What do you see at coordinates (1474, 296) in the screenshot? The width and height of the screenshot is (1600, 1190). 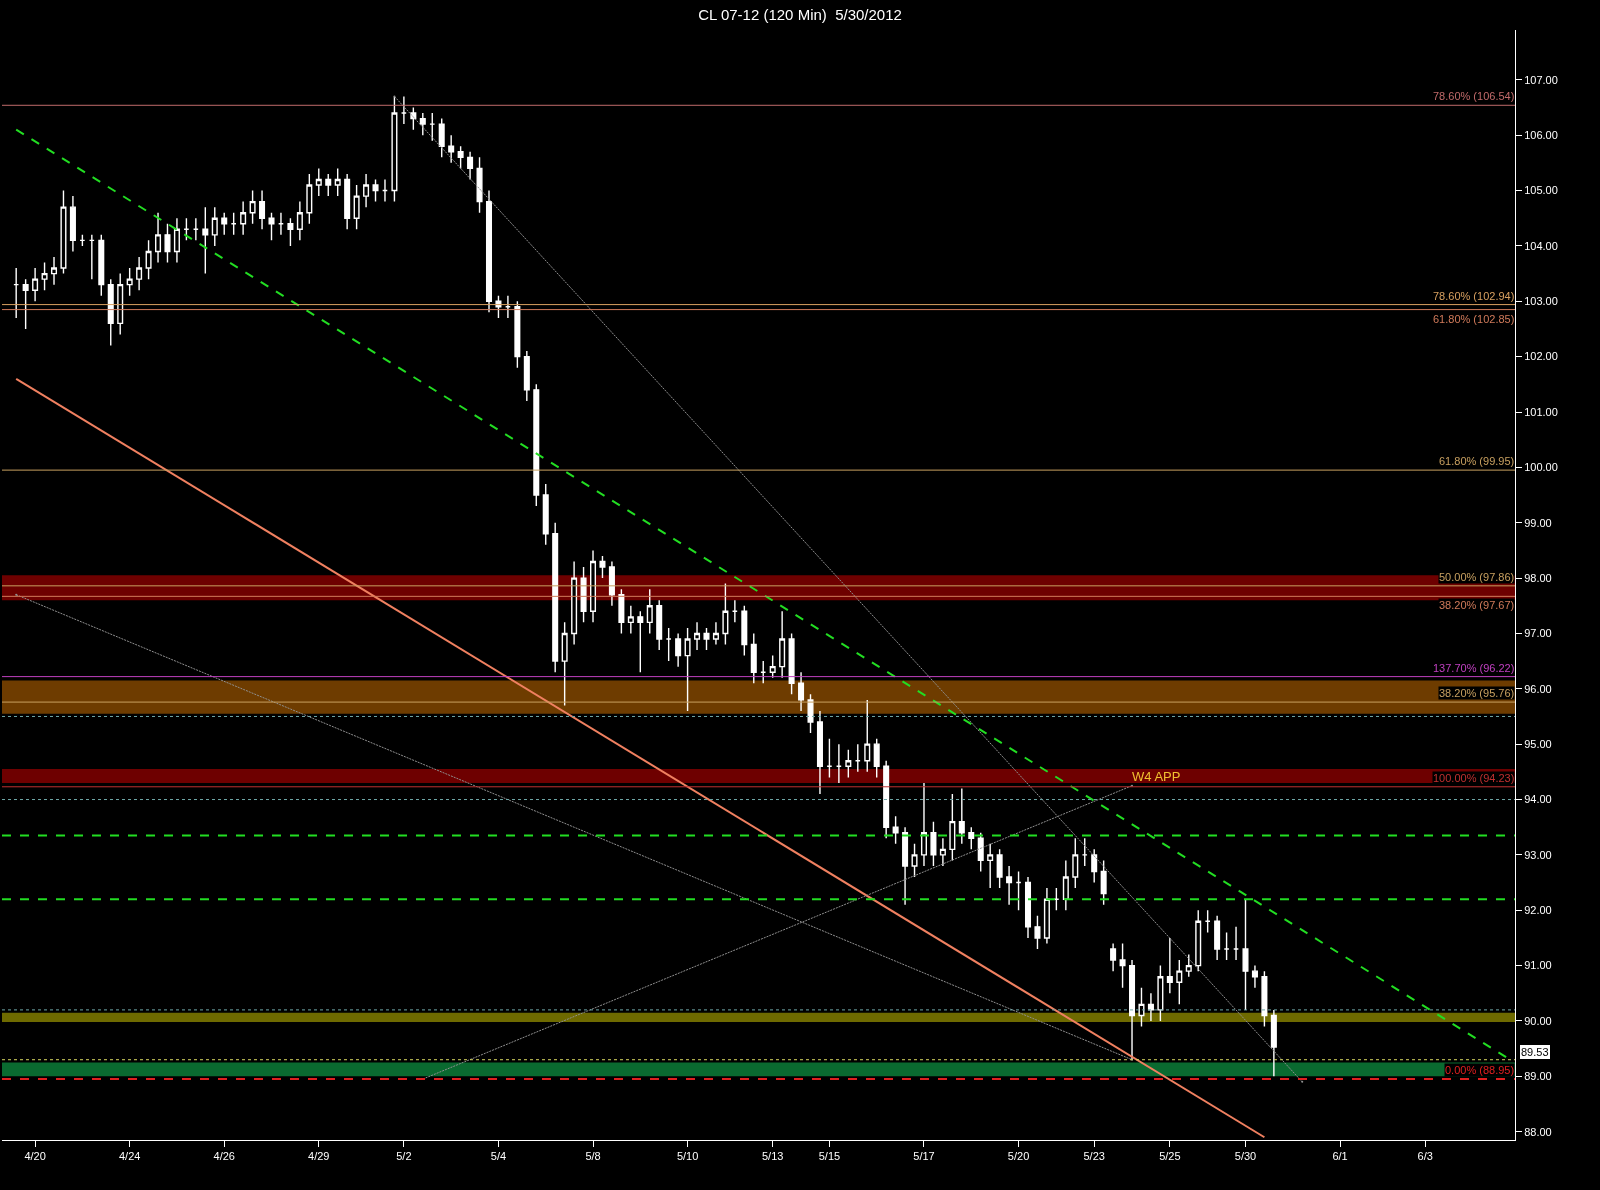 I see `ref-line-label: 78.60% (102.94)` at bounding box center [1474, 296].